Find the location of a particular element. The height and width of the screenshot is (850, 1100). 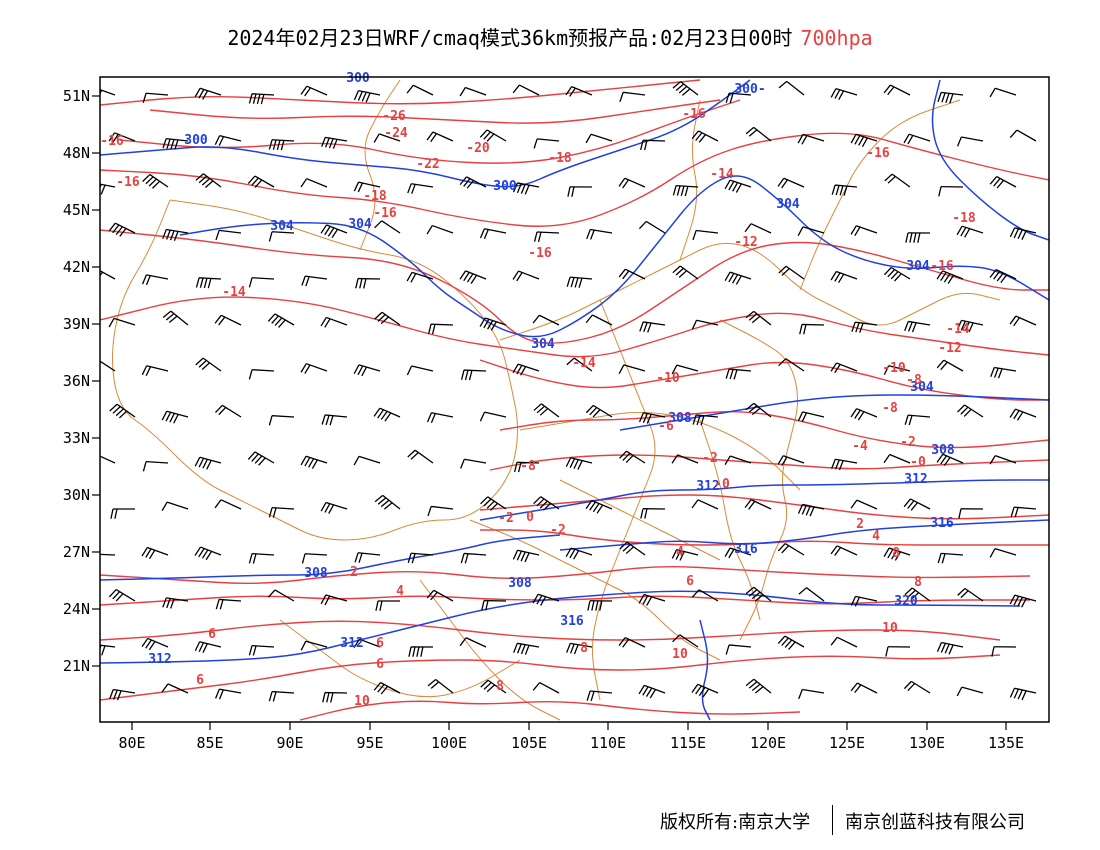

temperature-label: -22 is located at coordinates (427, 164).